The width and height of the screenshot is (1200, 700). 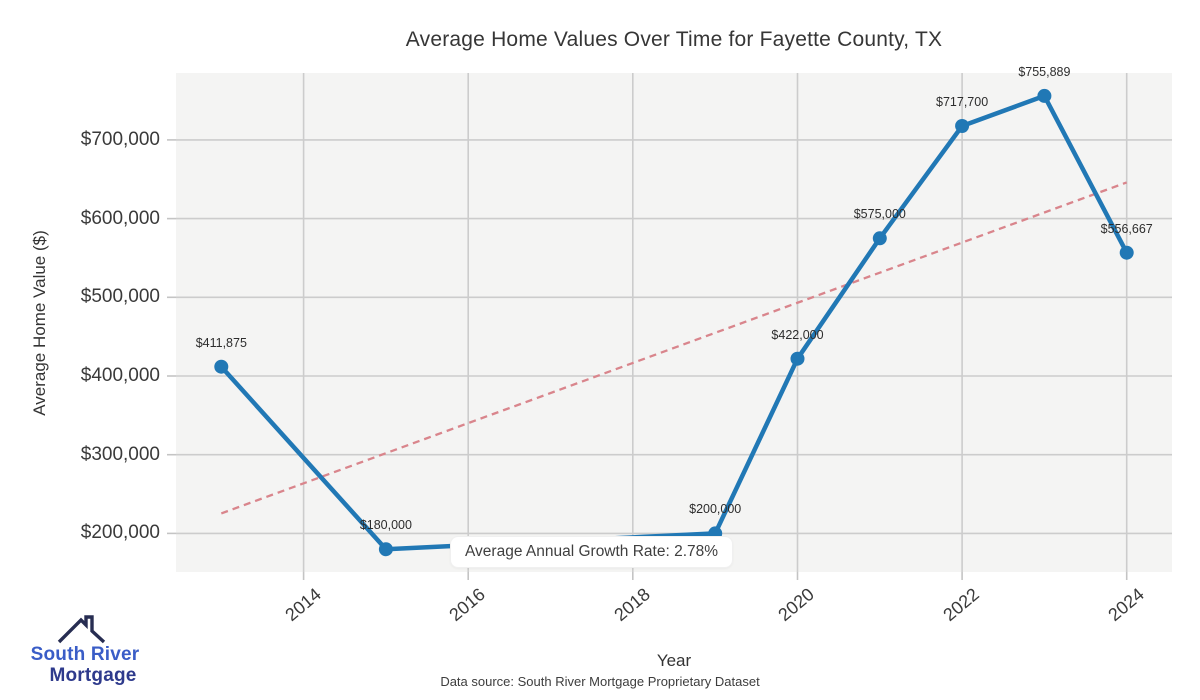 What do you see at coordinates (674, 660) in the screenshot?
I see `x-axis-title: Year` at bounding box center [674, 660].